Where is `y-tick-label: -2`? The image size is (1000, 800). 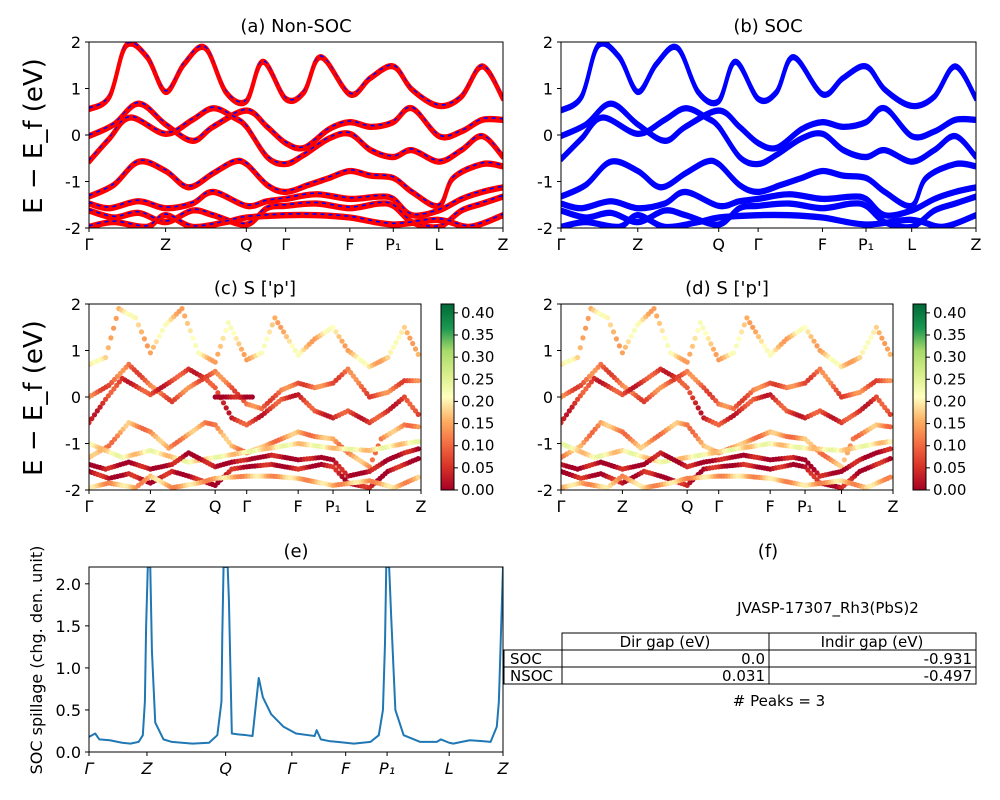
y-tick-label: -2 is located at coordinates (73, 228).